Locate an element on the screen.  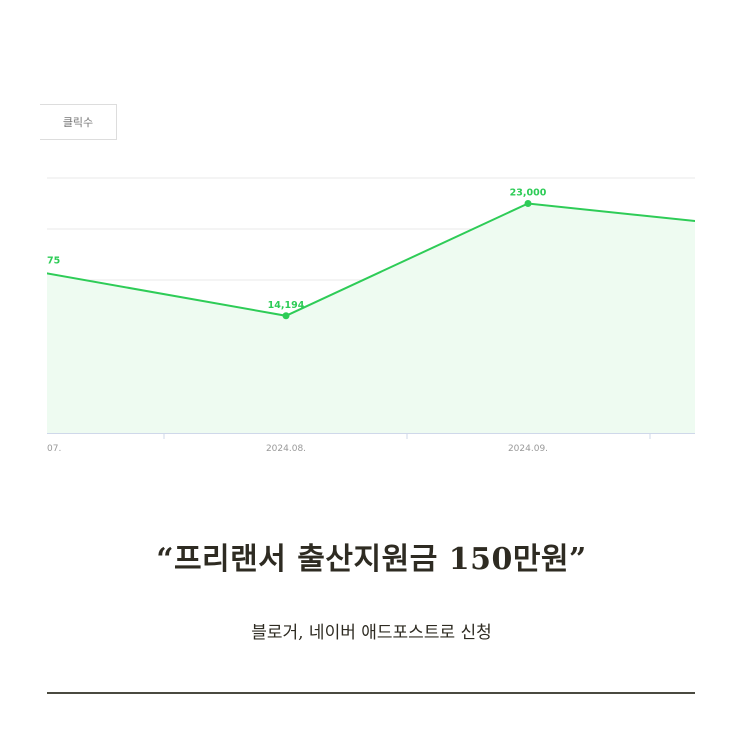
x-axis: 07. 2024.08. 2024.09. is located at coordinates (371, 443).